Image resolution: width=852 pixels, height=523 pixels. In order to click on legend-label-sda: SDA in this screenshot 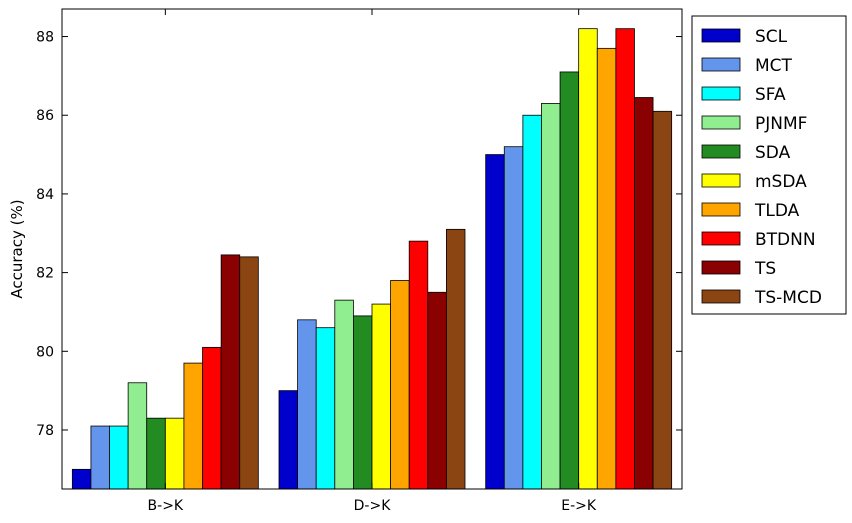, I will do `click(773, 153)`.